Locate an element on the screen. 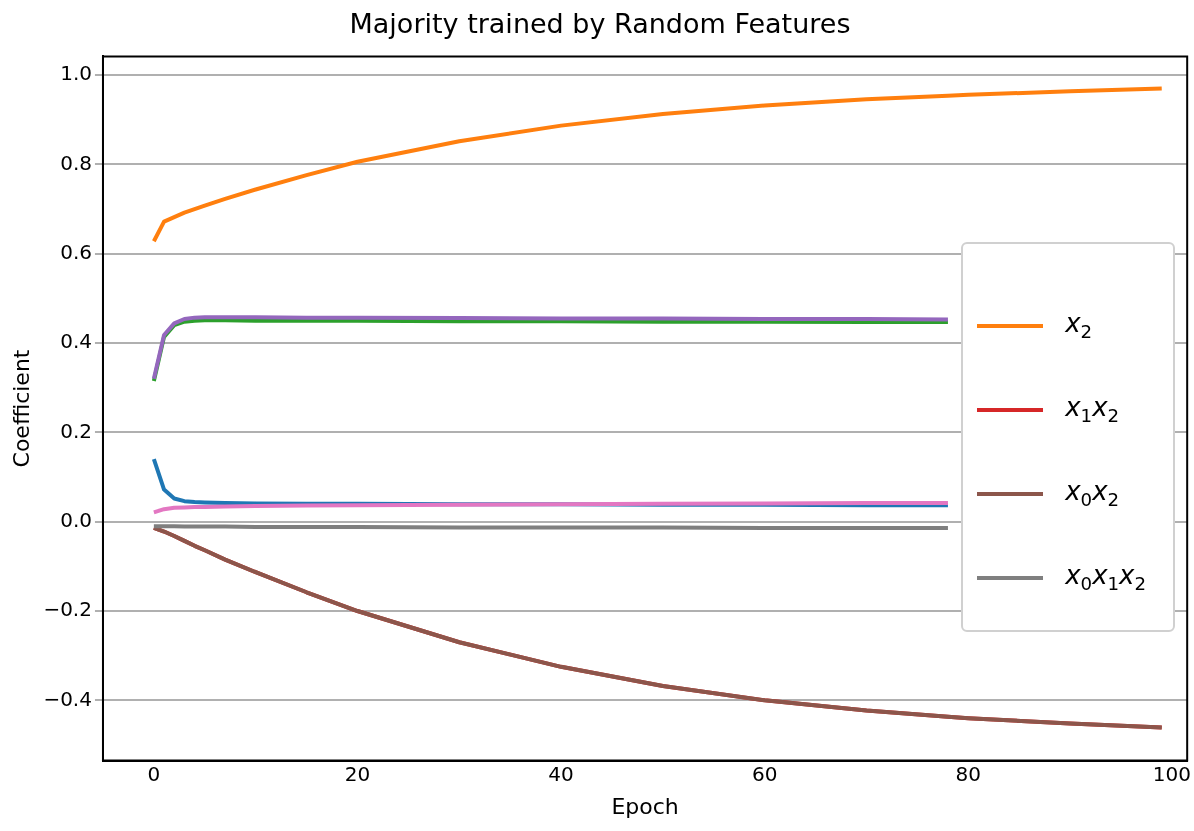 This screenshot has width=1194, height=831. x-tick-label: 100 is located at coordinates (1172, 773).